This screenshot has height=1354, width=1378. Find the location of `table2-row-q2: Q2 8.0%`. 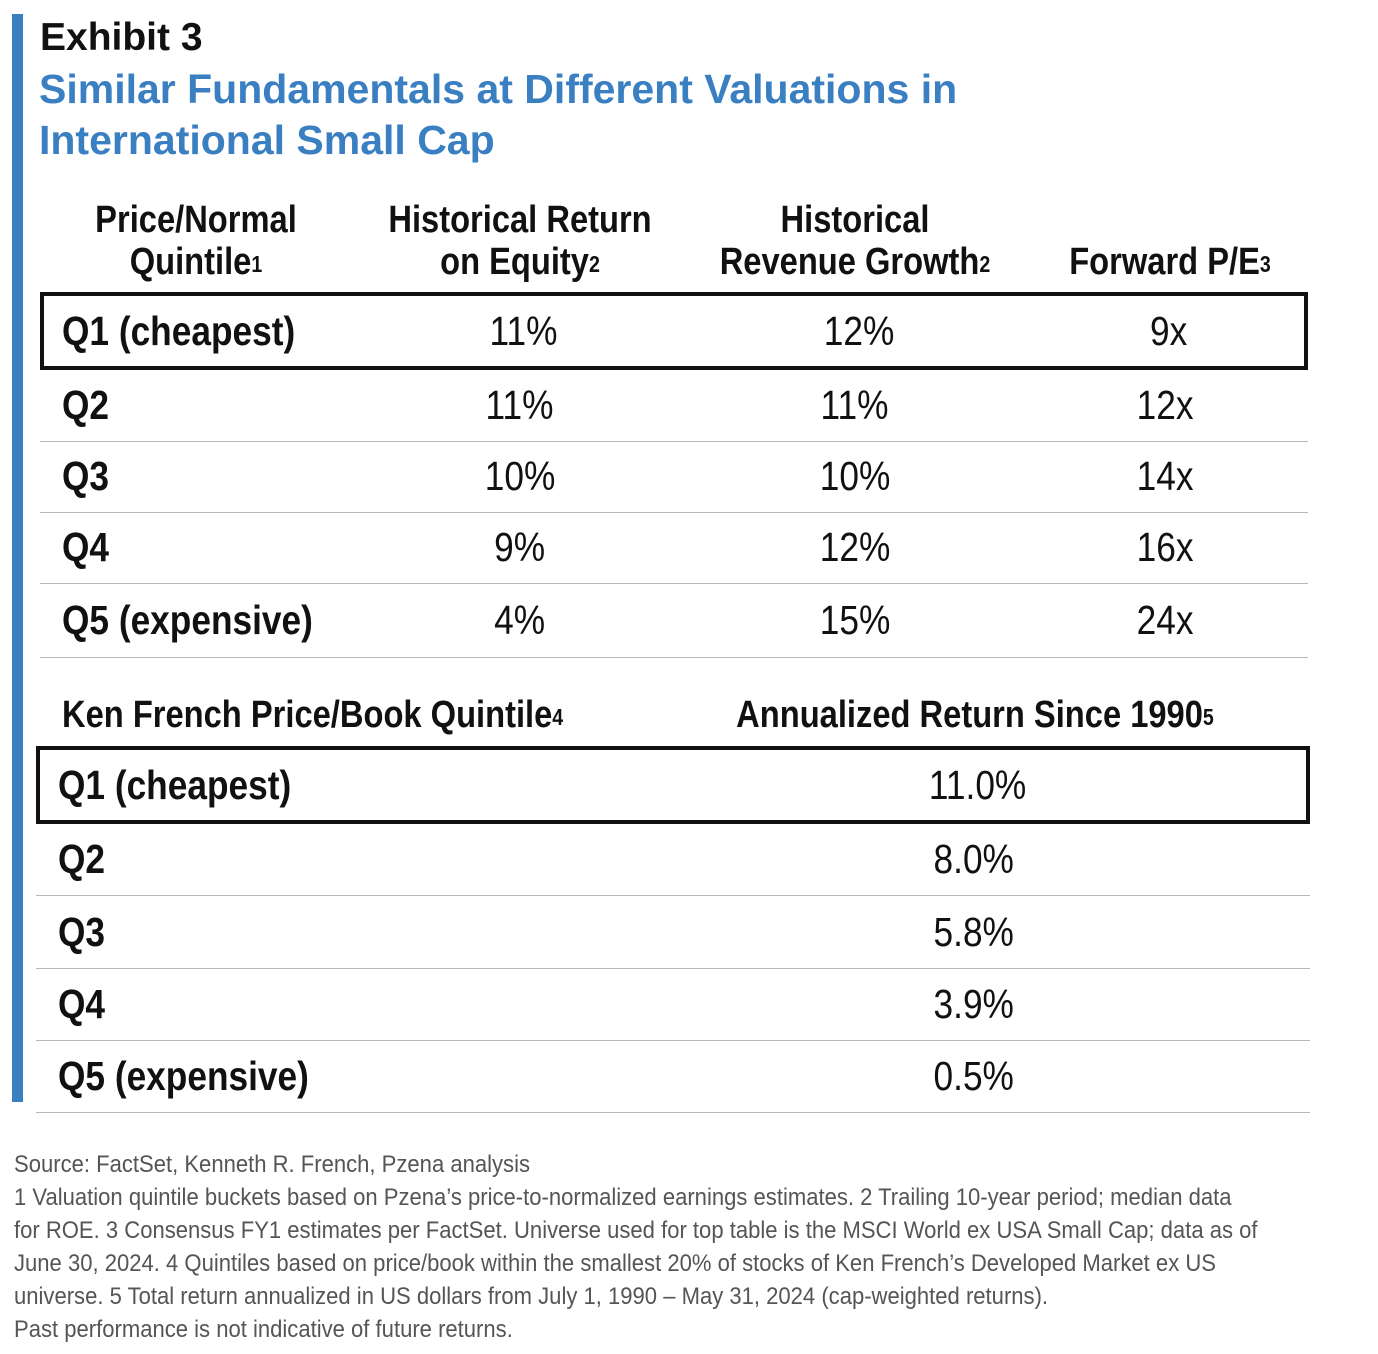

table2-row-q2: Q2 8.0% is located at coordinates (673, 859).